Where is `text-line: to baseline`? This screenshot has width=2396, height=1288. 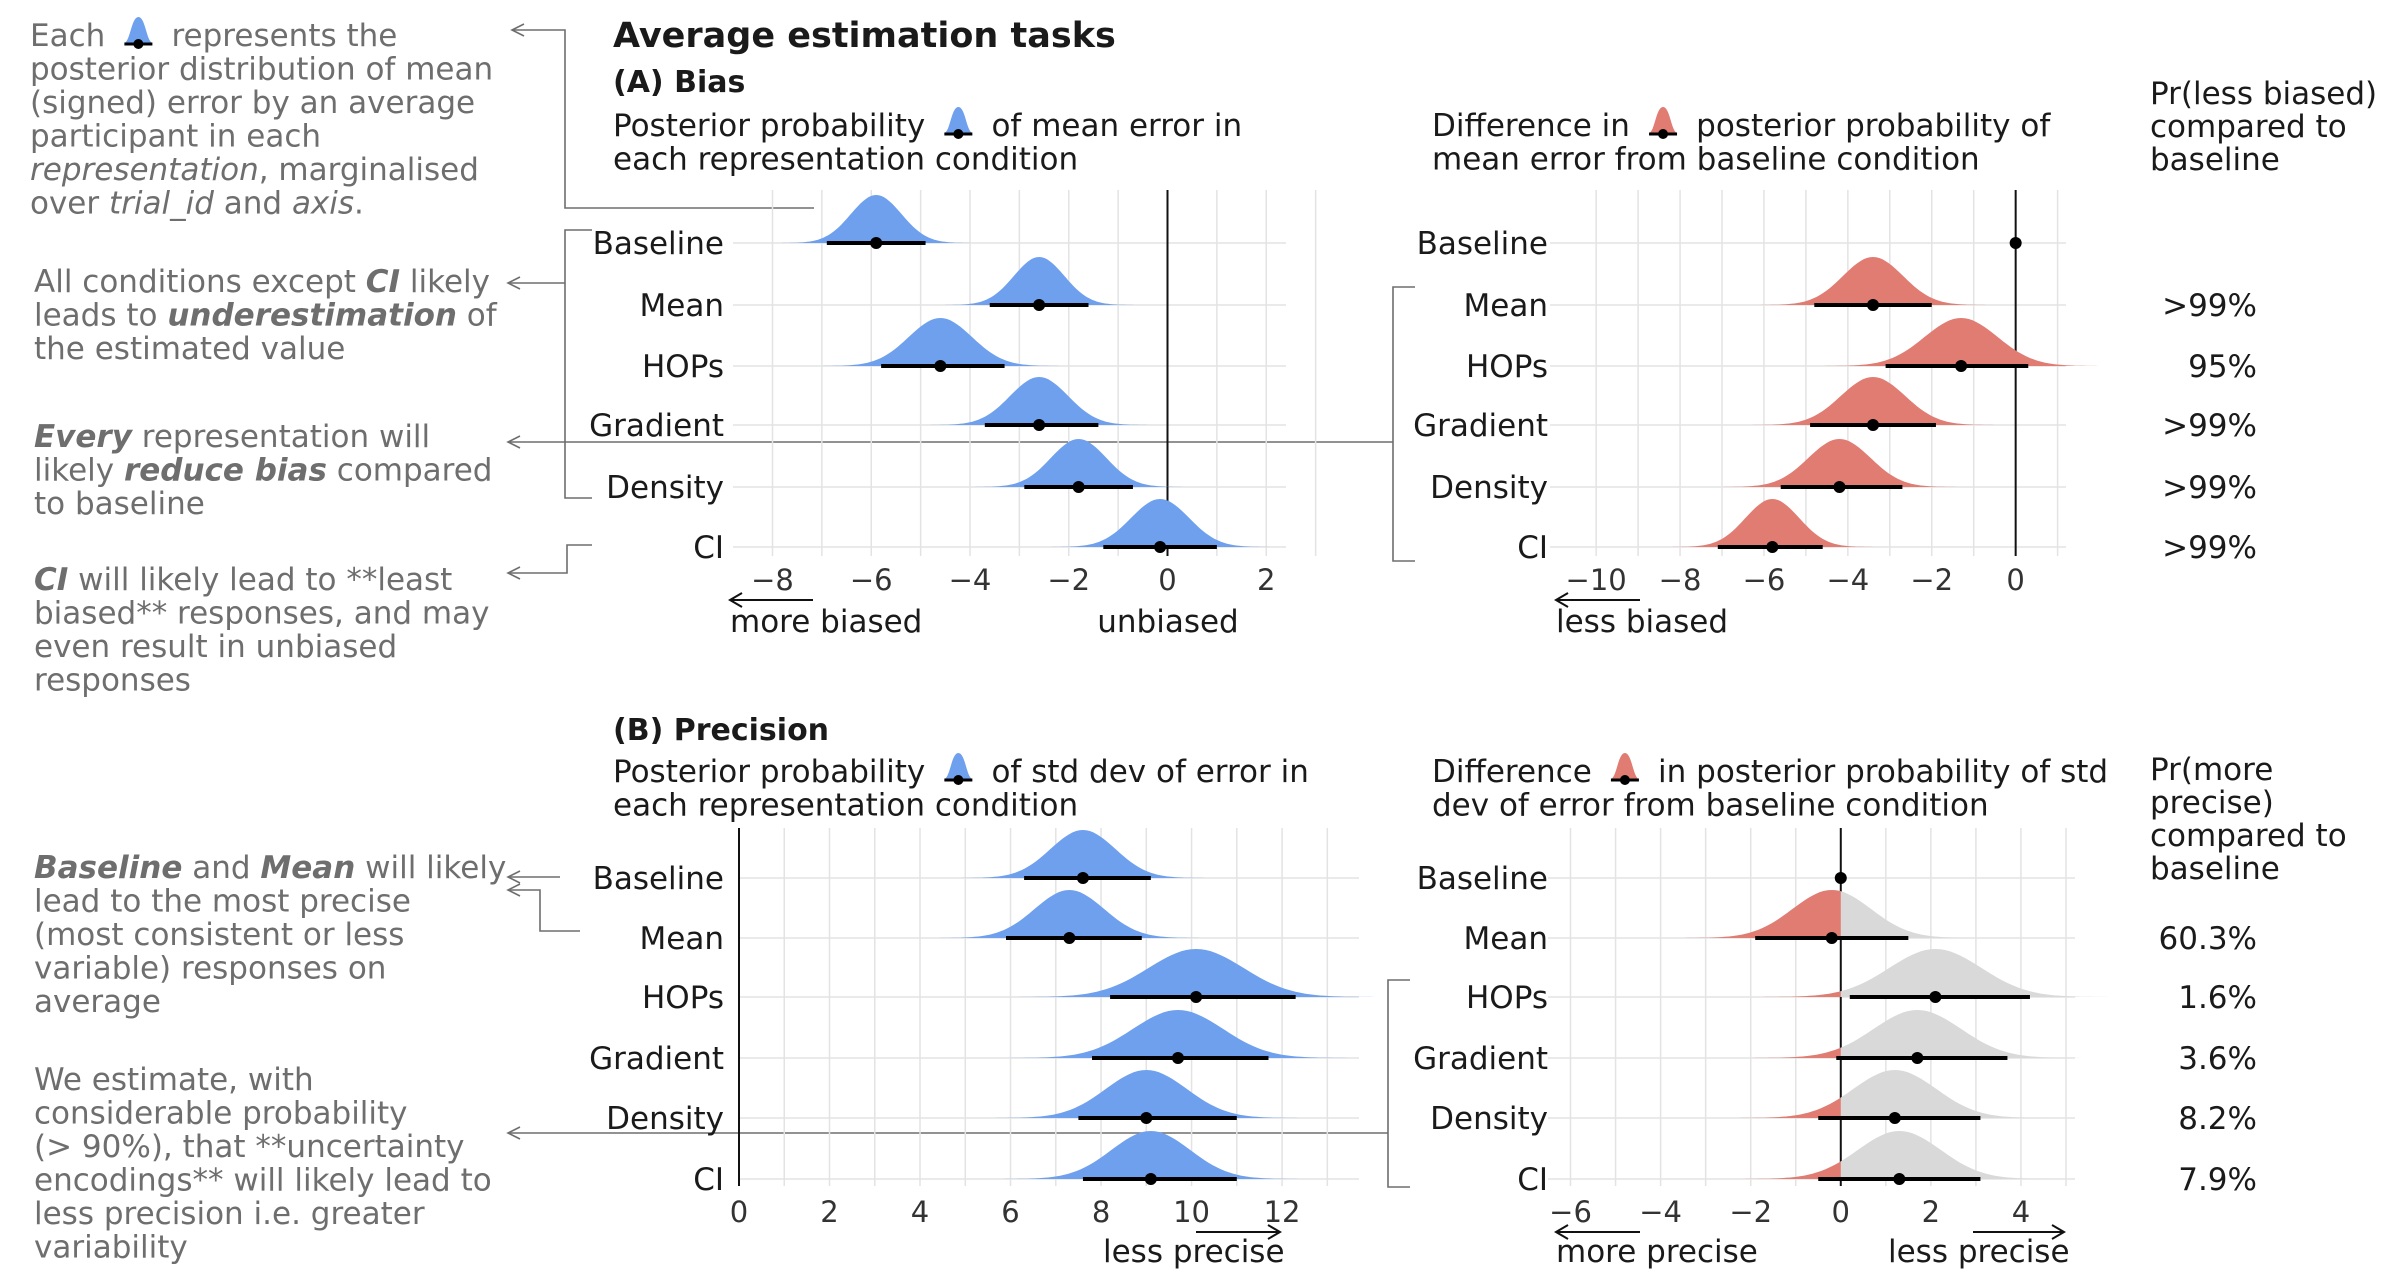
text-line: to baseline is located at coordinates (119, 504).